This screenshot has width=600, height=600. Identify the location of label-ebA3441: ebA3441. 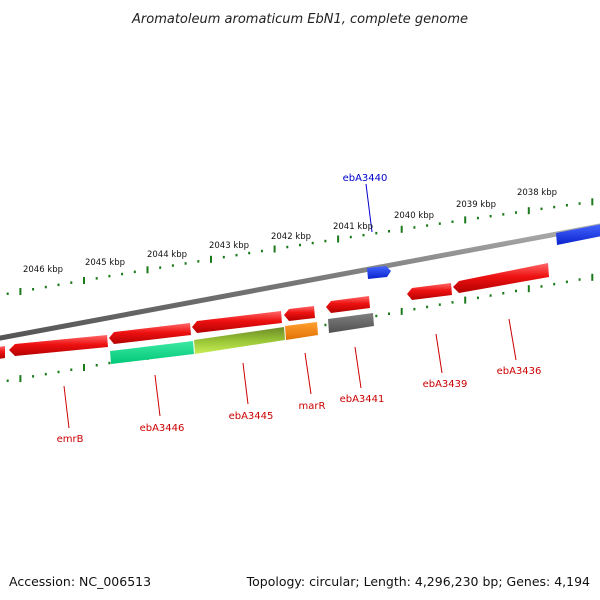
(362, 399).